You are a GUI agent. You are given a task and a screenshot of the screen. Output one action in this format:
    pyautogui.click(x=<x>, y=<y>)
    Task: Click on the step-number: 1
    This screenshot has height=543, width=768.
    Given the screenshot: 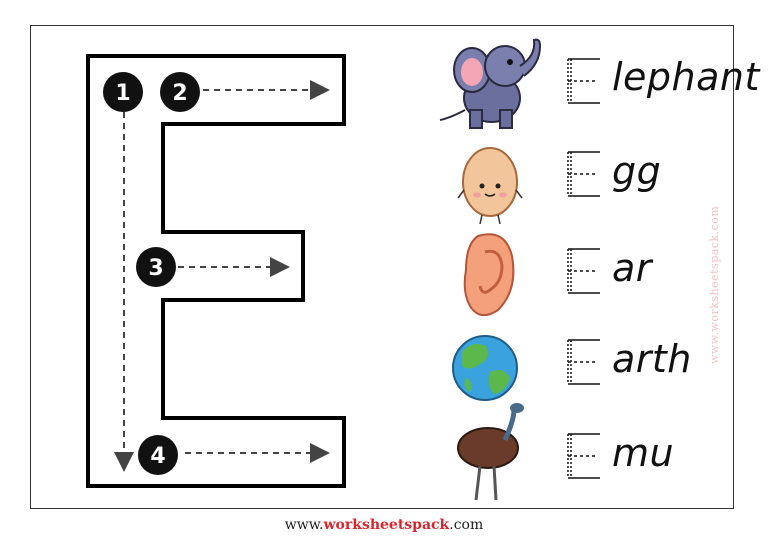 What is the action you would take?
    pyautogui.click(x=122, y=93)
    